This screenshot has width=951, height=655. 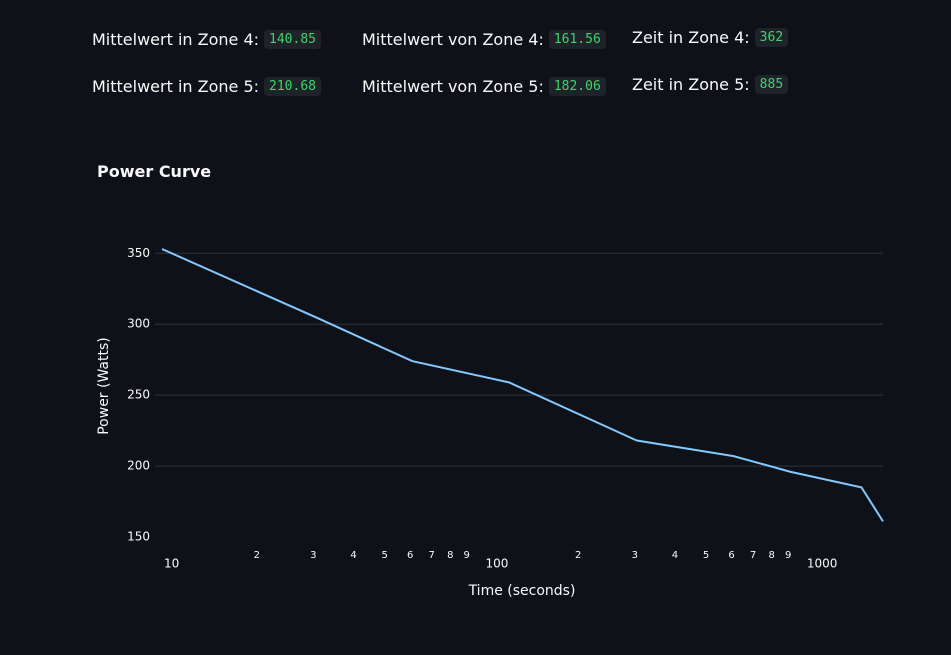 I want to click on metric-value: 161.56, so click(x=577, y=39).